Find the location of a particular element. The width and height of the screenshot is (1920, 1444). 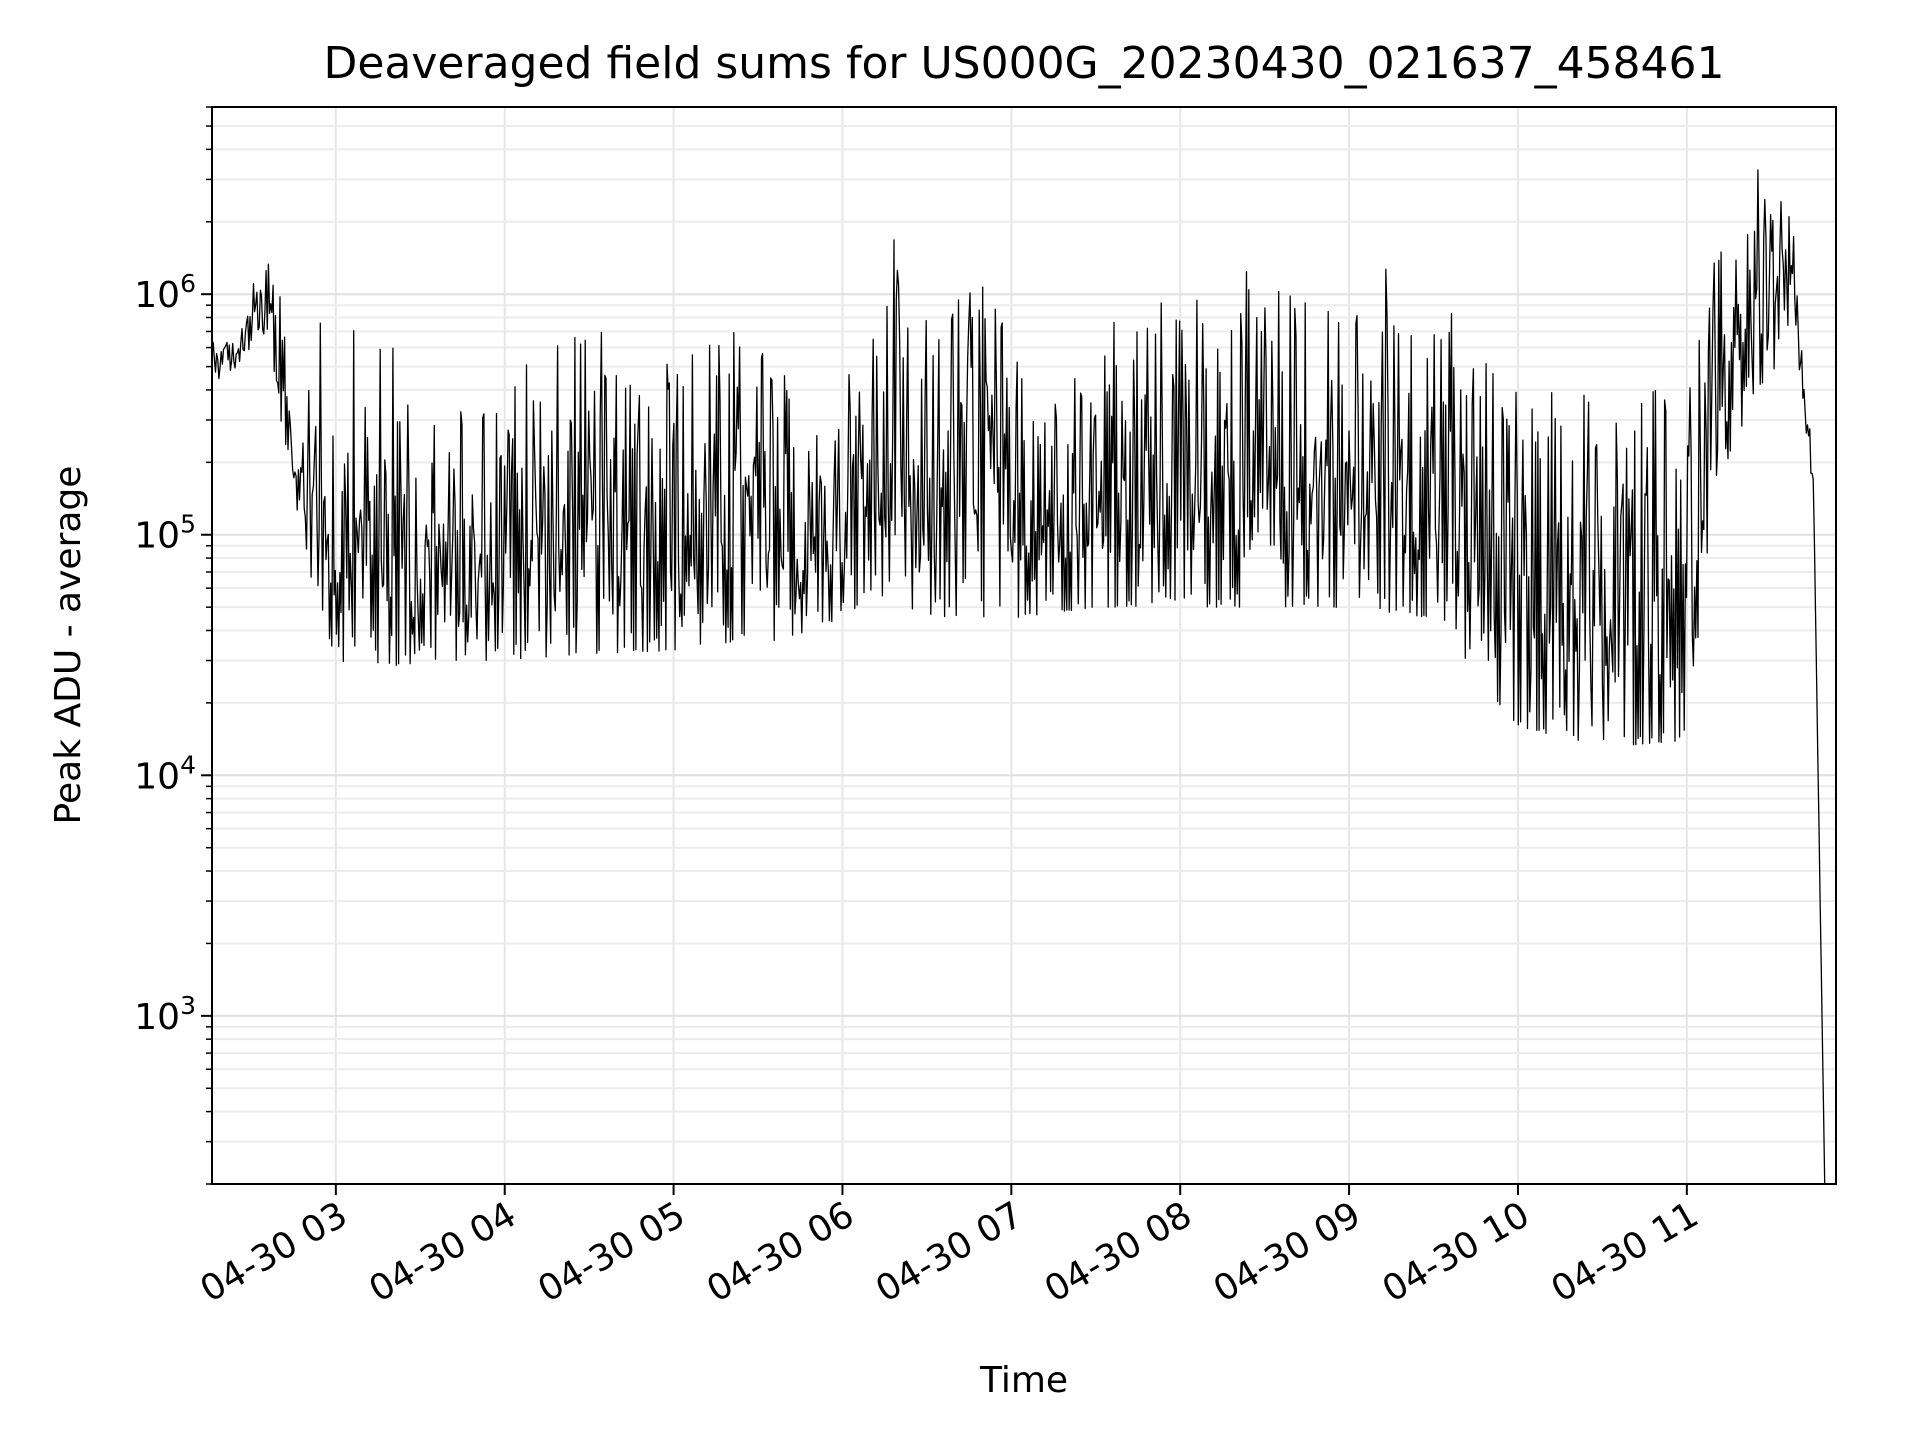

y-tick-label: 10⁶ is located at coordinates (165, 292).